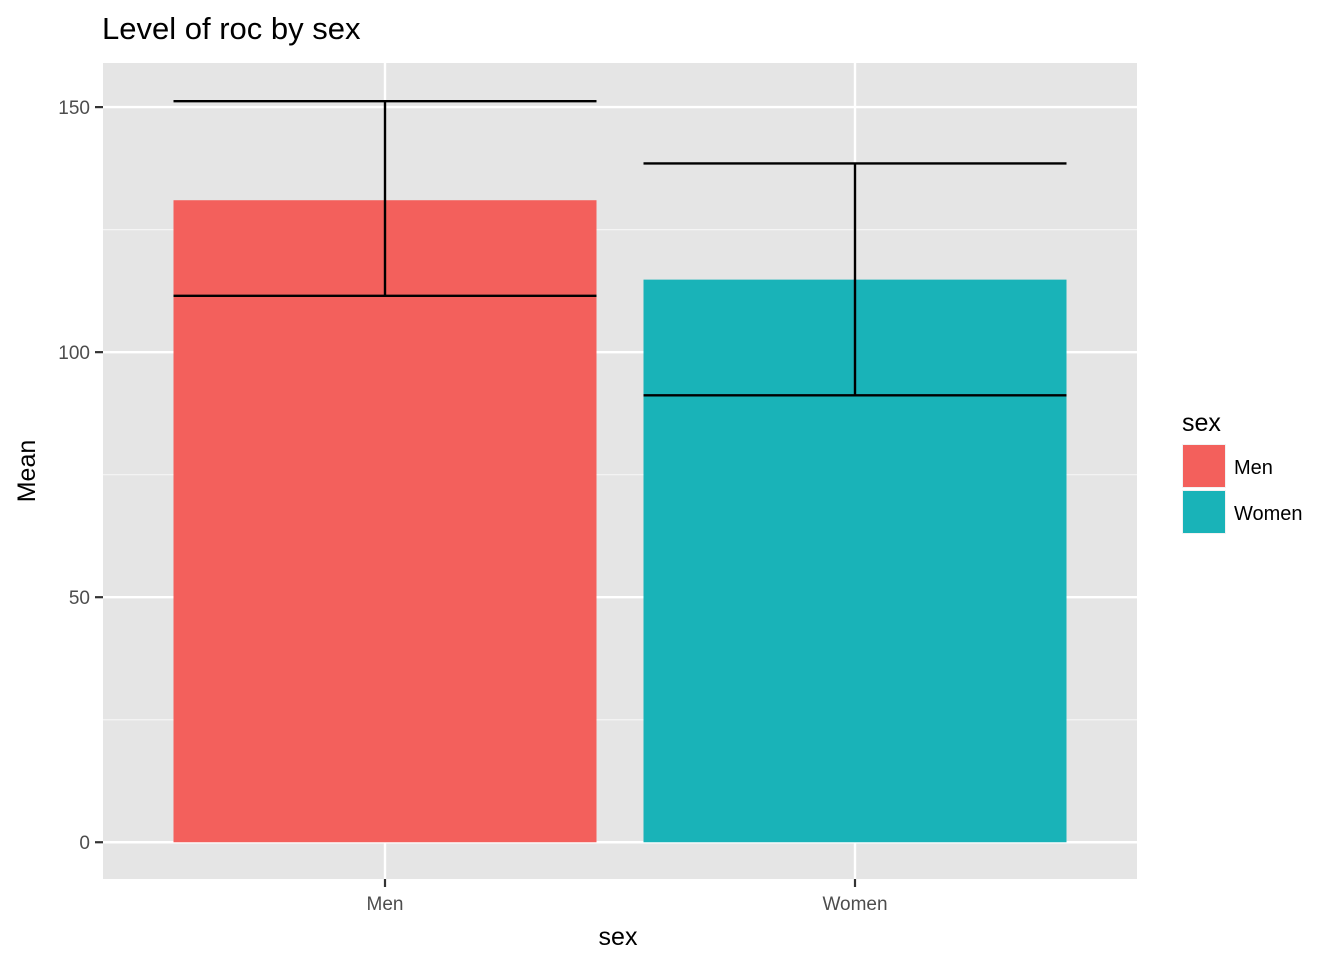  I want to click on y-tick-label: 50, so click(79, 598).